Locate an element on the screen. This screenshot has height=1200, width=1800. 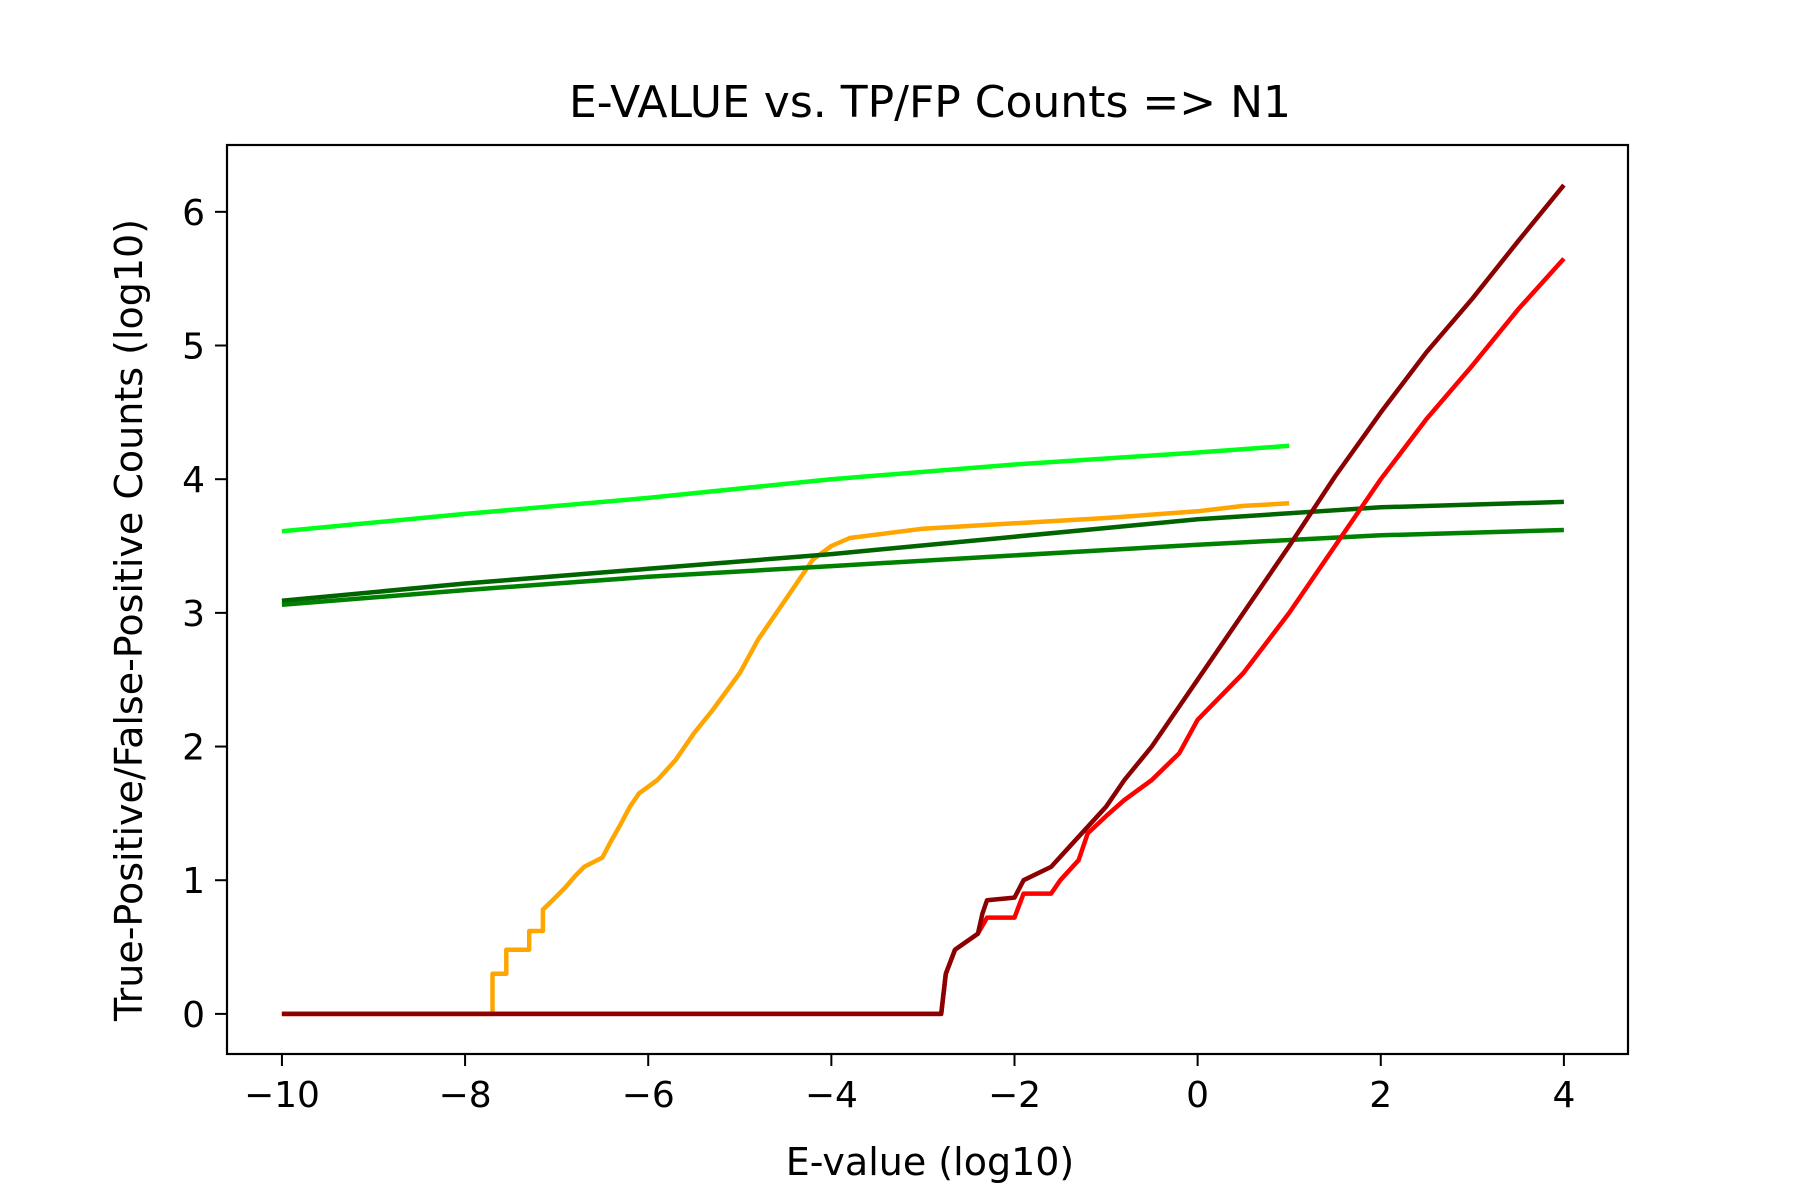
x-tick-label: 2 is located at coordinates (1380, 1095).